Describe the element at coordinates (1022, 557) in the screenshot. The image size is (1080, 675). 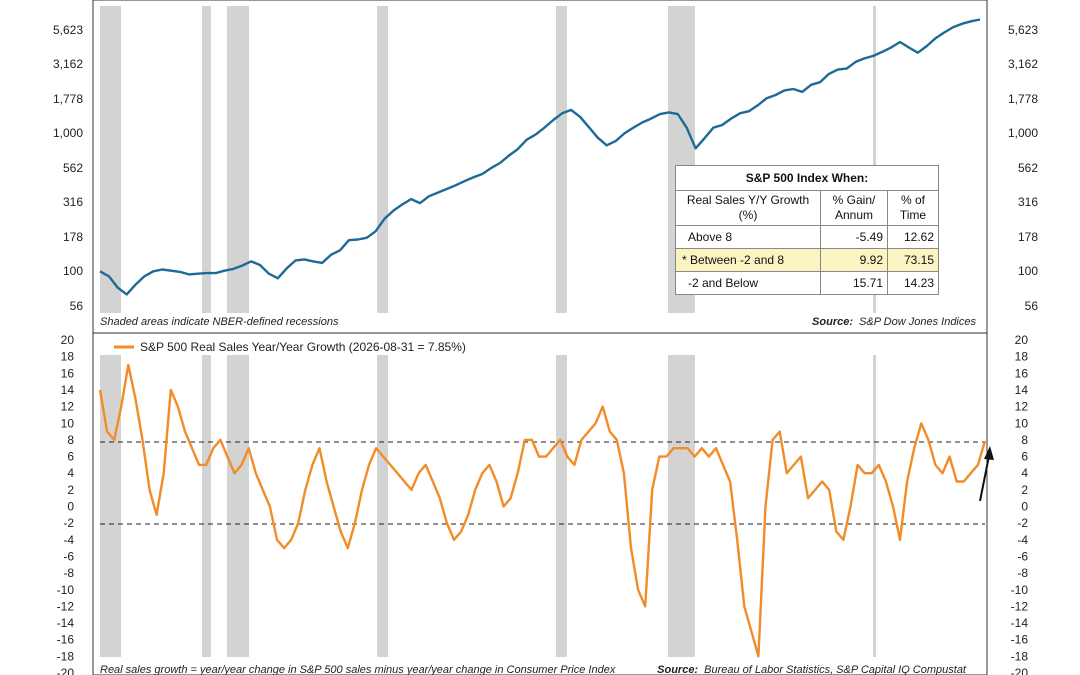
I see `bottom-right-tick: -6` at that location.